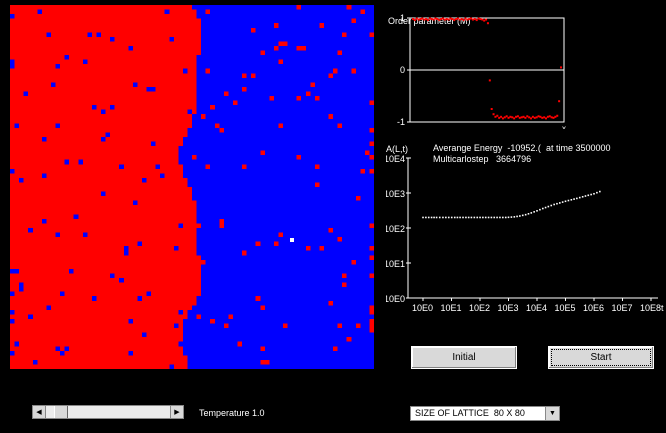 This screenshot has height=433, width=666. What do you see at coordinates (508, 308) in the screenshot?
I see `energy-x-tick-label: 10E3` at bounding box center [508, 308].